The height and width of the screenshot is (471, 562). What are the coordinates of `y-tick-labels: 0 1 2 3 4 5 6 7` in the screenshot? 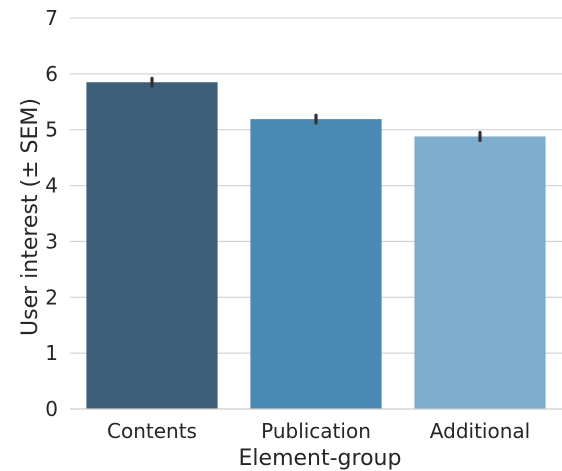 It's located at (51, 213).